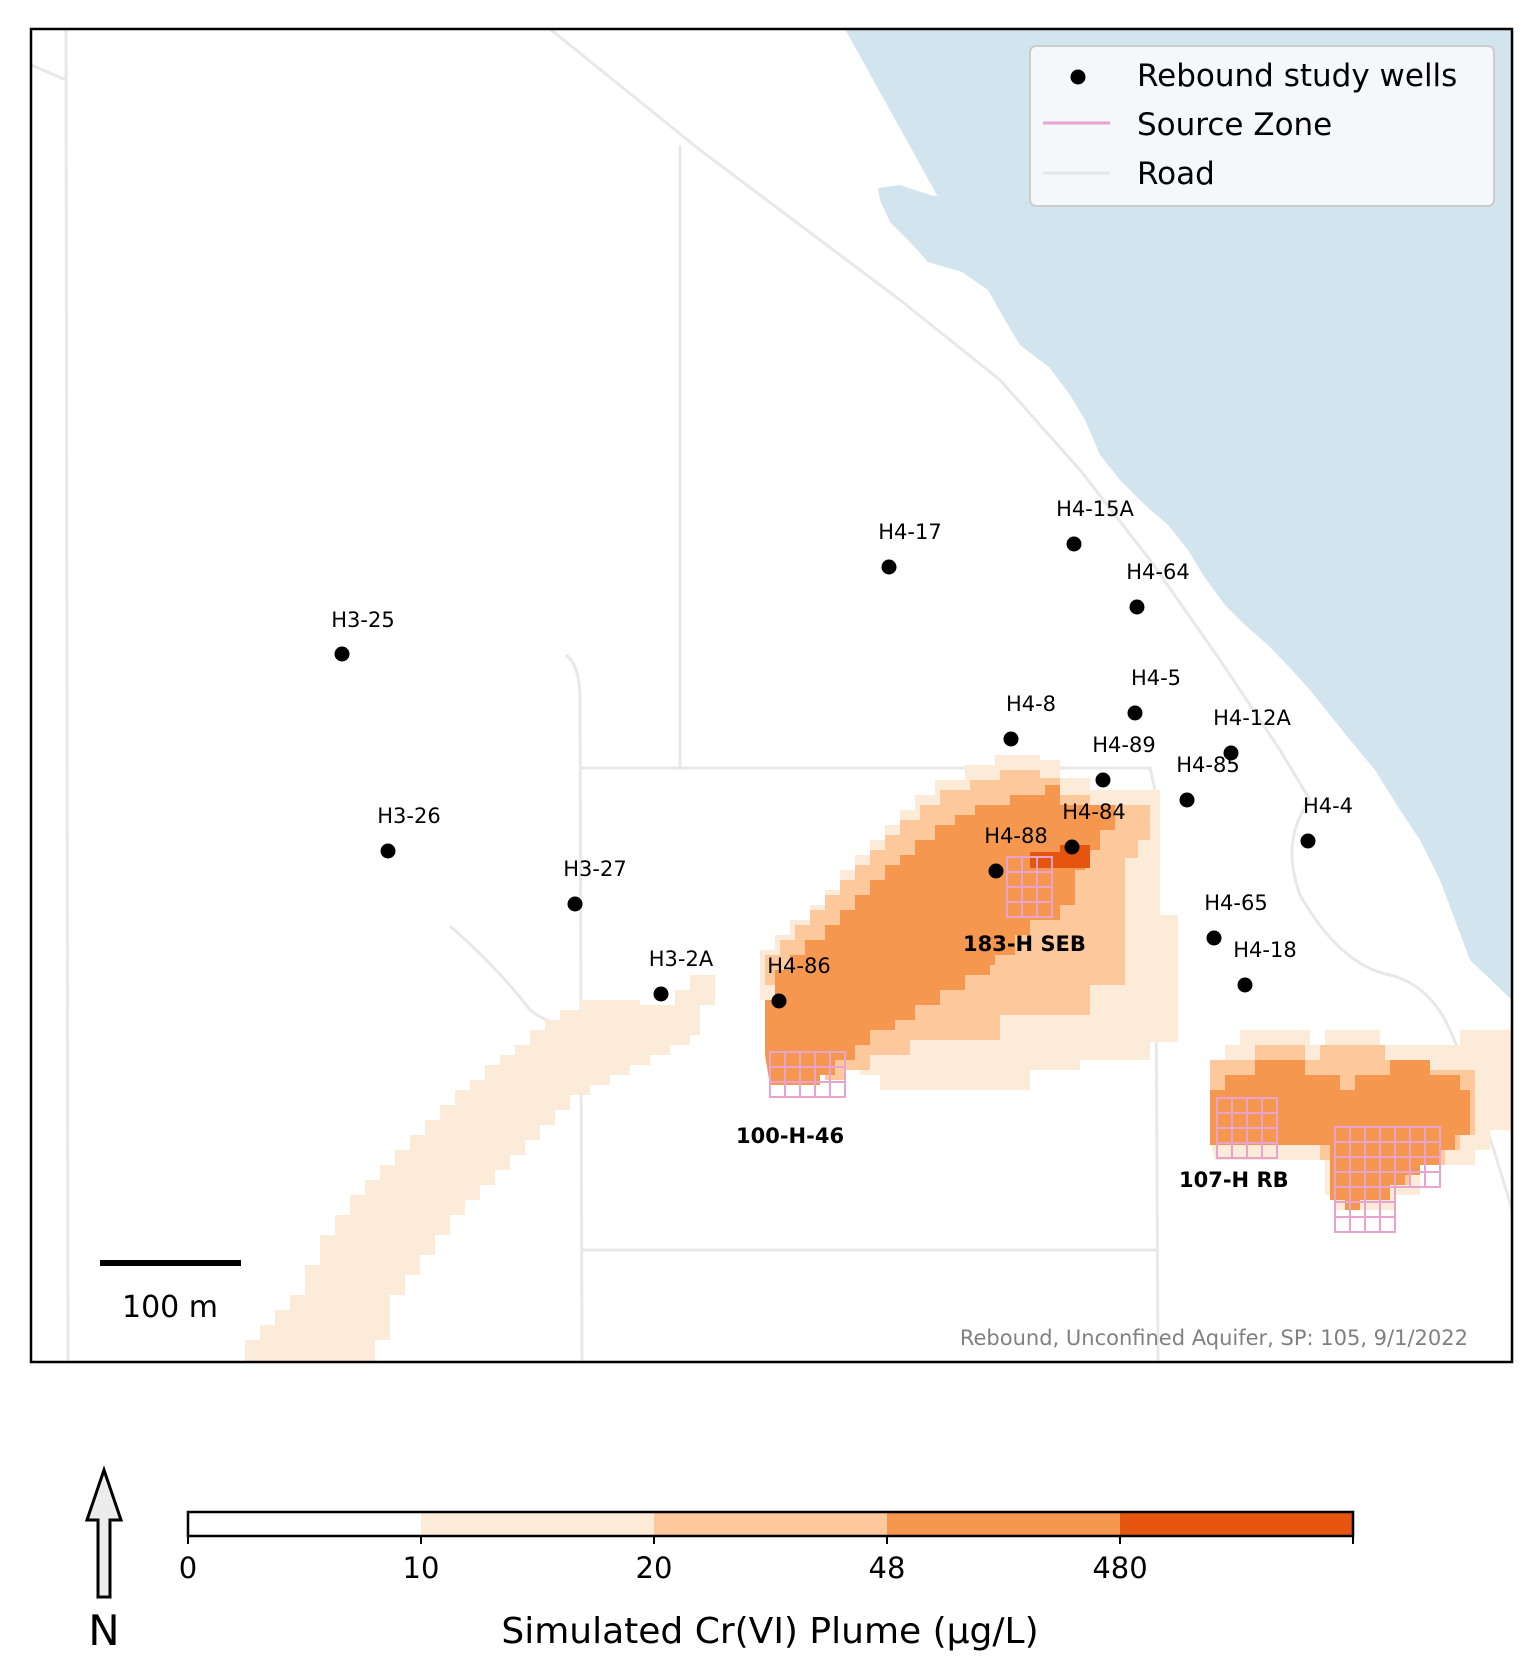  Describe the element at coordinates (1265, 965) in the screenshot. I see `well-h4-18: H4-18` at that location.